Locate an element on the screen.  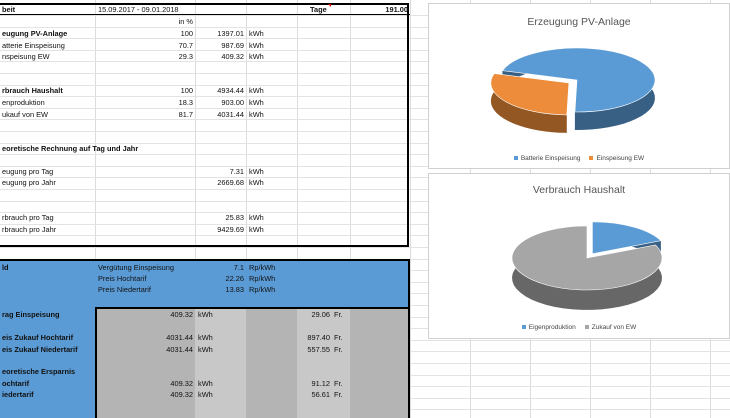
rate-label: Preis Hochtarif is located at coordinates (122, 278).